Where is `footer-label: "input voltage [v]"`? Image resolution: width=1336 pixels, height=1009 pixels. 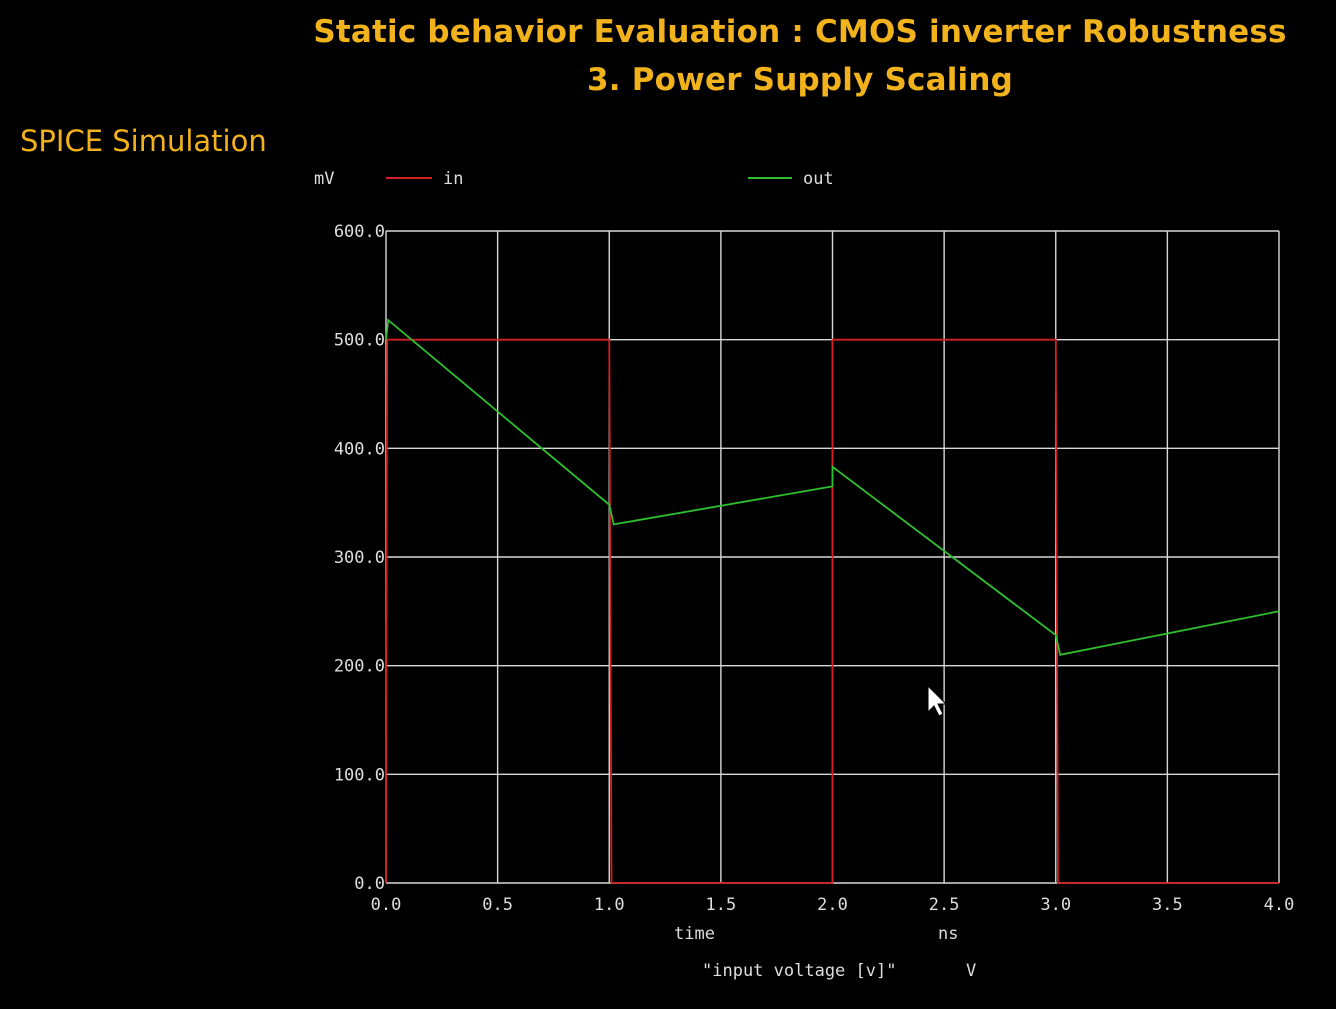 footer-label: "input voltage [v]" is located at coordinates (799, 971).